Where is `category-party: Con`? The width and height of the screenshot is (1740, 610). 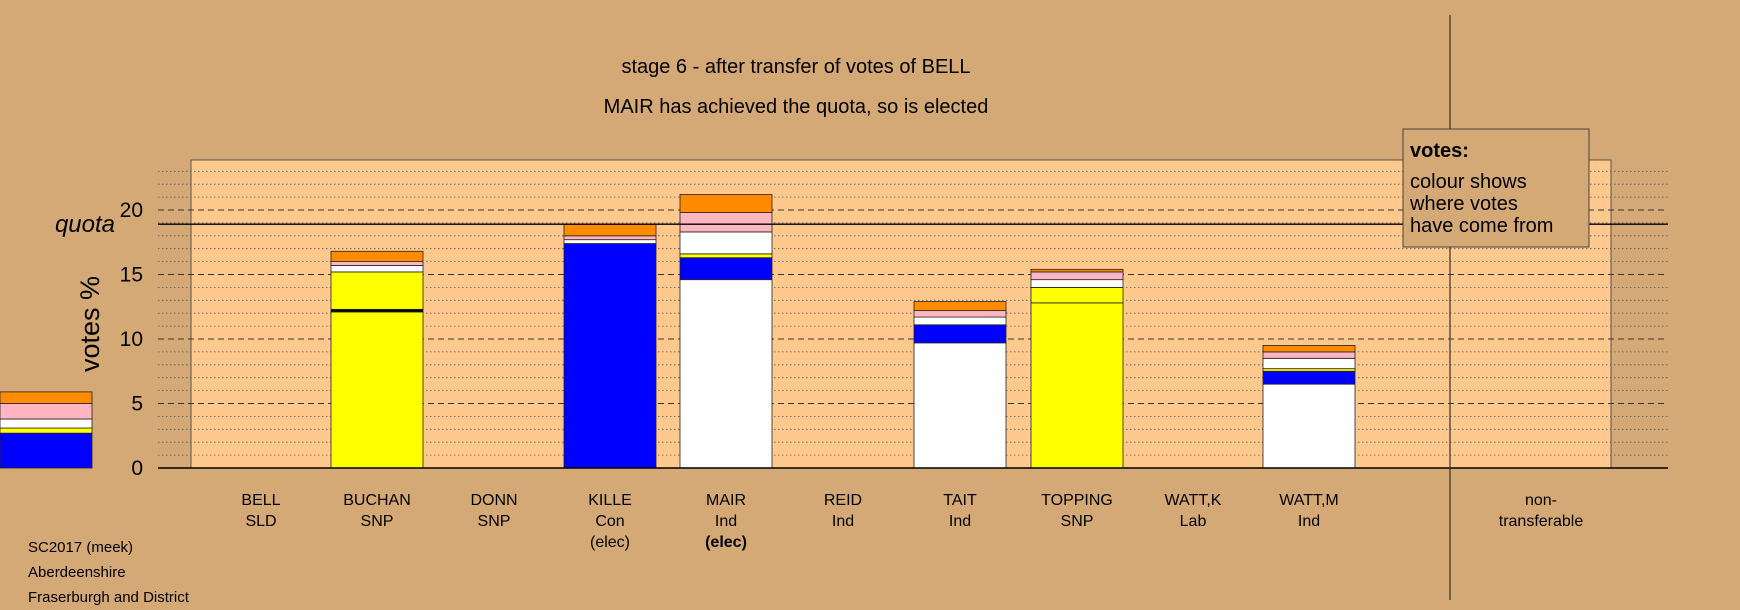
category-party: Con is located at coordinates (609, 521).